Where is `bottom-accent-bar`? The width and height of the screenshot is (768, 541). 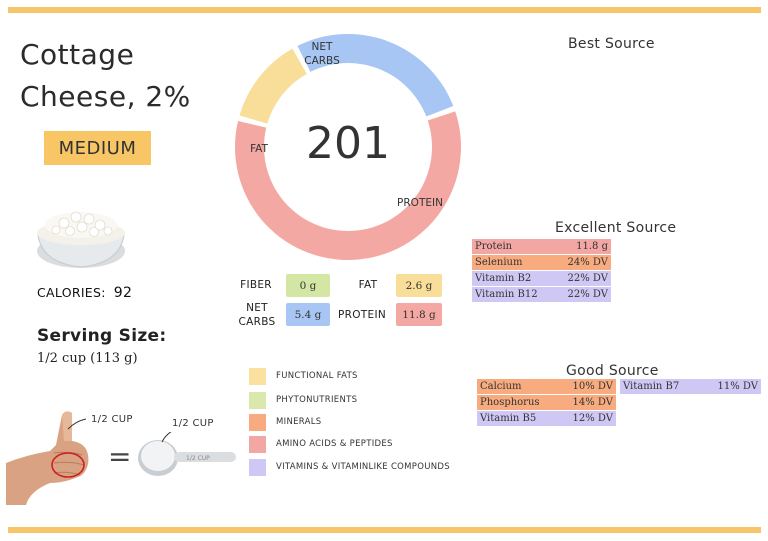
bottom-accent-bar is located at coordinates (384, 530).